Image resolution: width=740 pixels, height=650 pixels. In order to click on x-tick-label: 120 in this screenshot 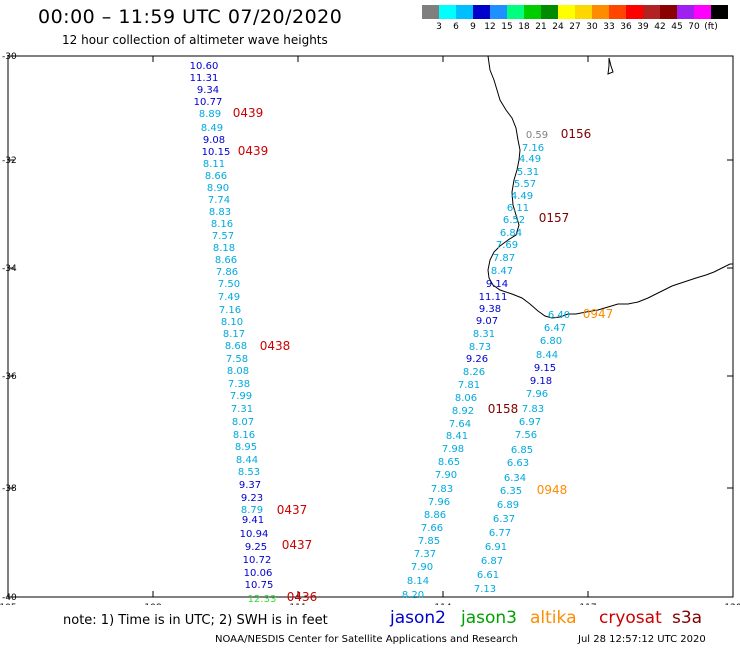, I will do `click(732, 604)`.